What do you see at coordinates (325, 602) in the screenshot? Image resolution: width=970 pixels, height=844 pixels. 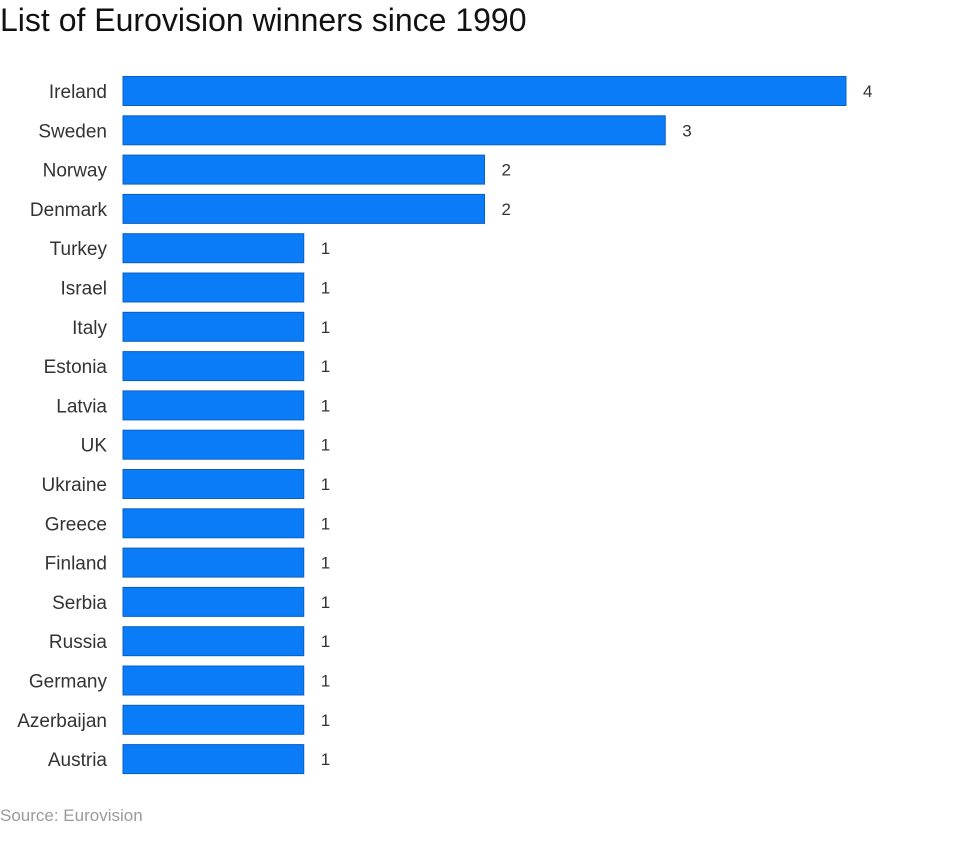 I see `value-label-serbia: 1` at bounding box center [325, 602].